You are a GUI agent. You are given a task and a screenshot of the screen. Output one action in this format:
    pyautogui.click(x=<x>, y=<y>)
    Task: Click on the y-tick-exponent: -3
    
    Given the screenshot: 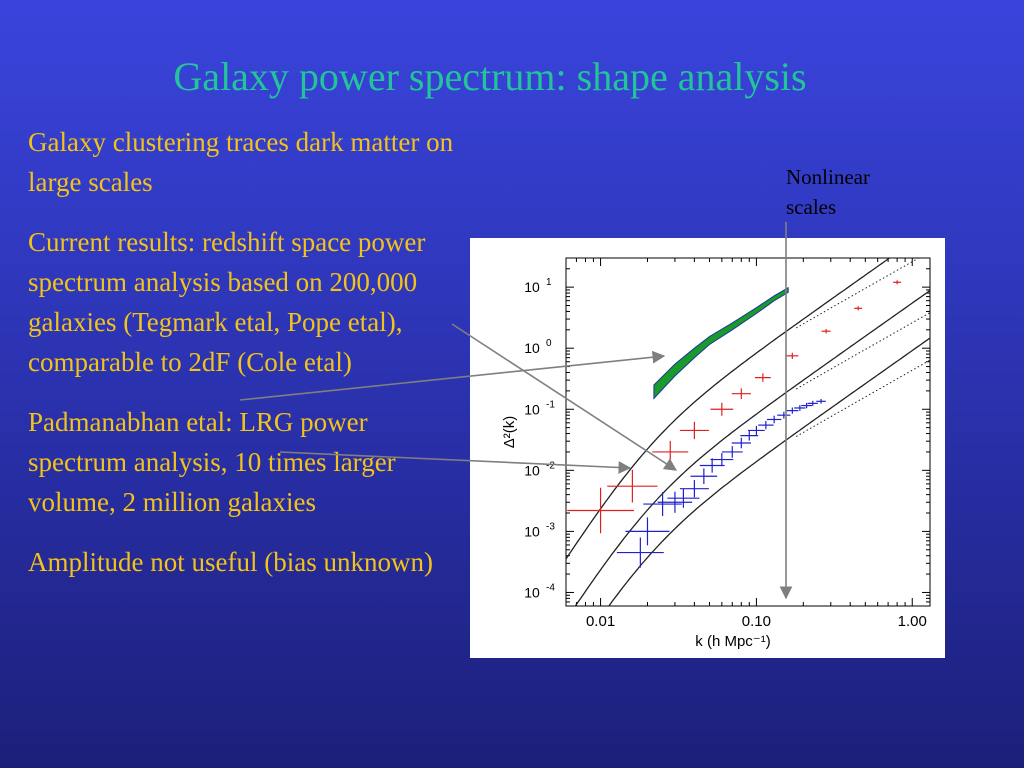 What is the action you would take?
    pyautogui.click(x=550, y=526)
    